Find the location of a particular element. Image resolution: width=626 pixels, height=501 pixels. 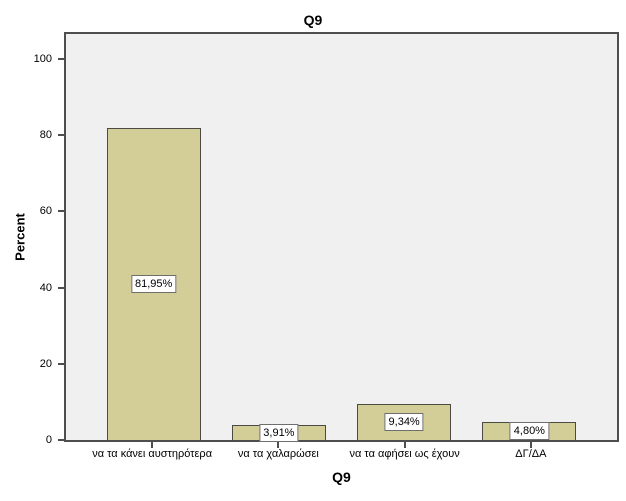

bar: 4,80% is located at coordinates (529, 430).